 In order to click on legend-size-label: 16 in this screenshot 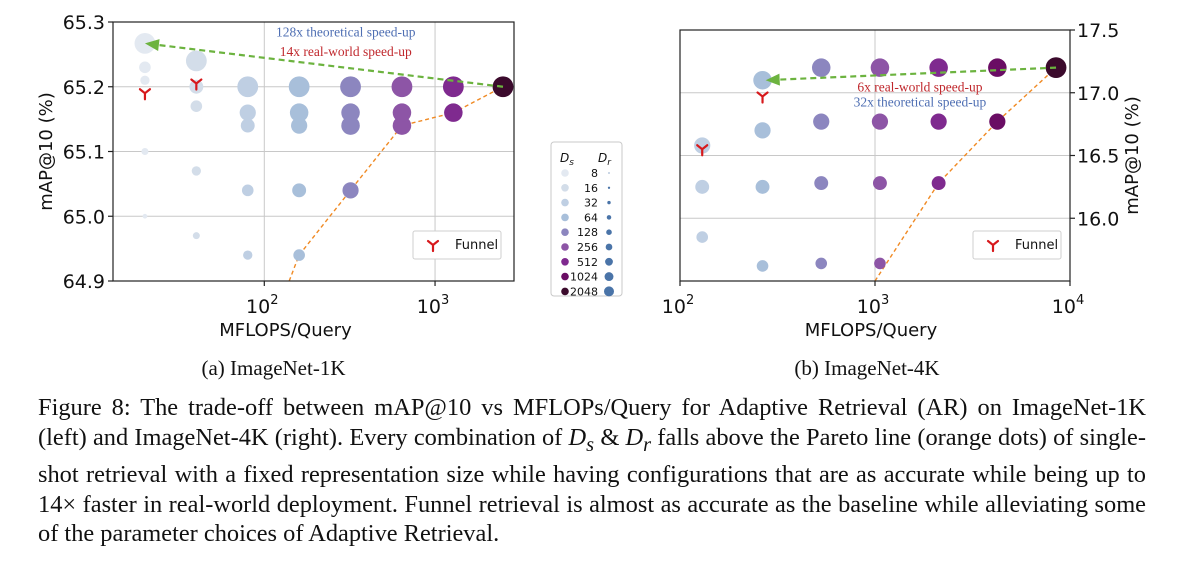, I will do `click(591, 188)`.